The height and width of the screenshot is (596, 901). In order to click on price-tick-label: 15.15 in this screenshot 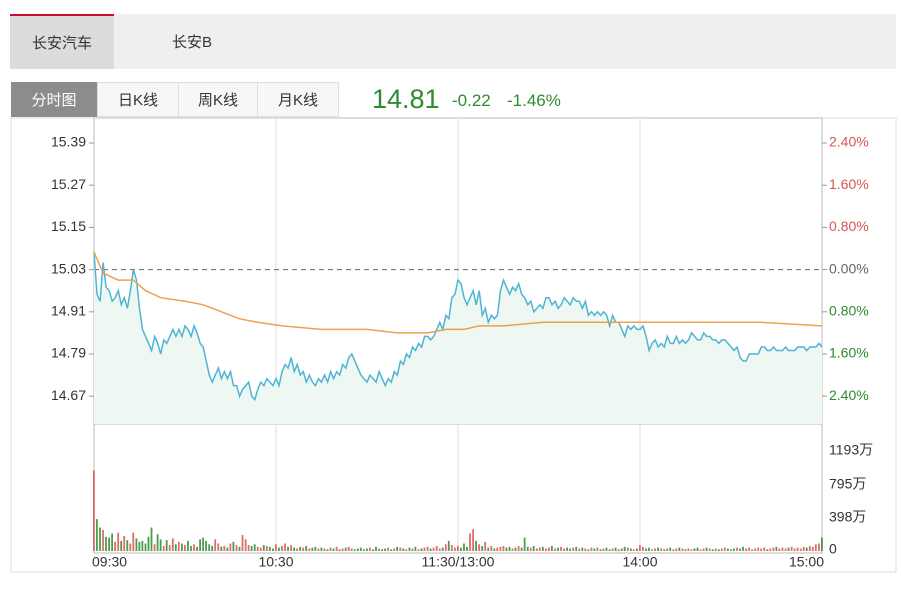, I will do `click(68, 226)`.